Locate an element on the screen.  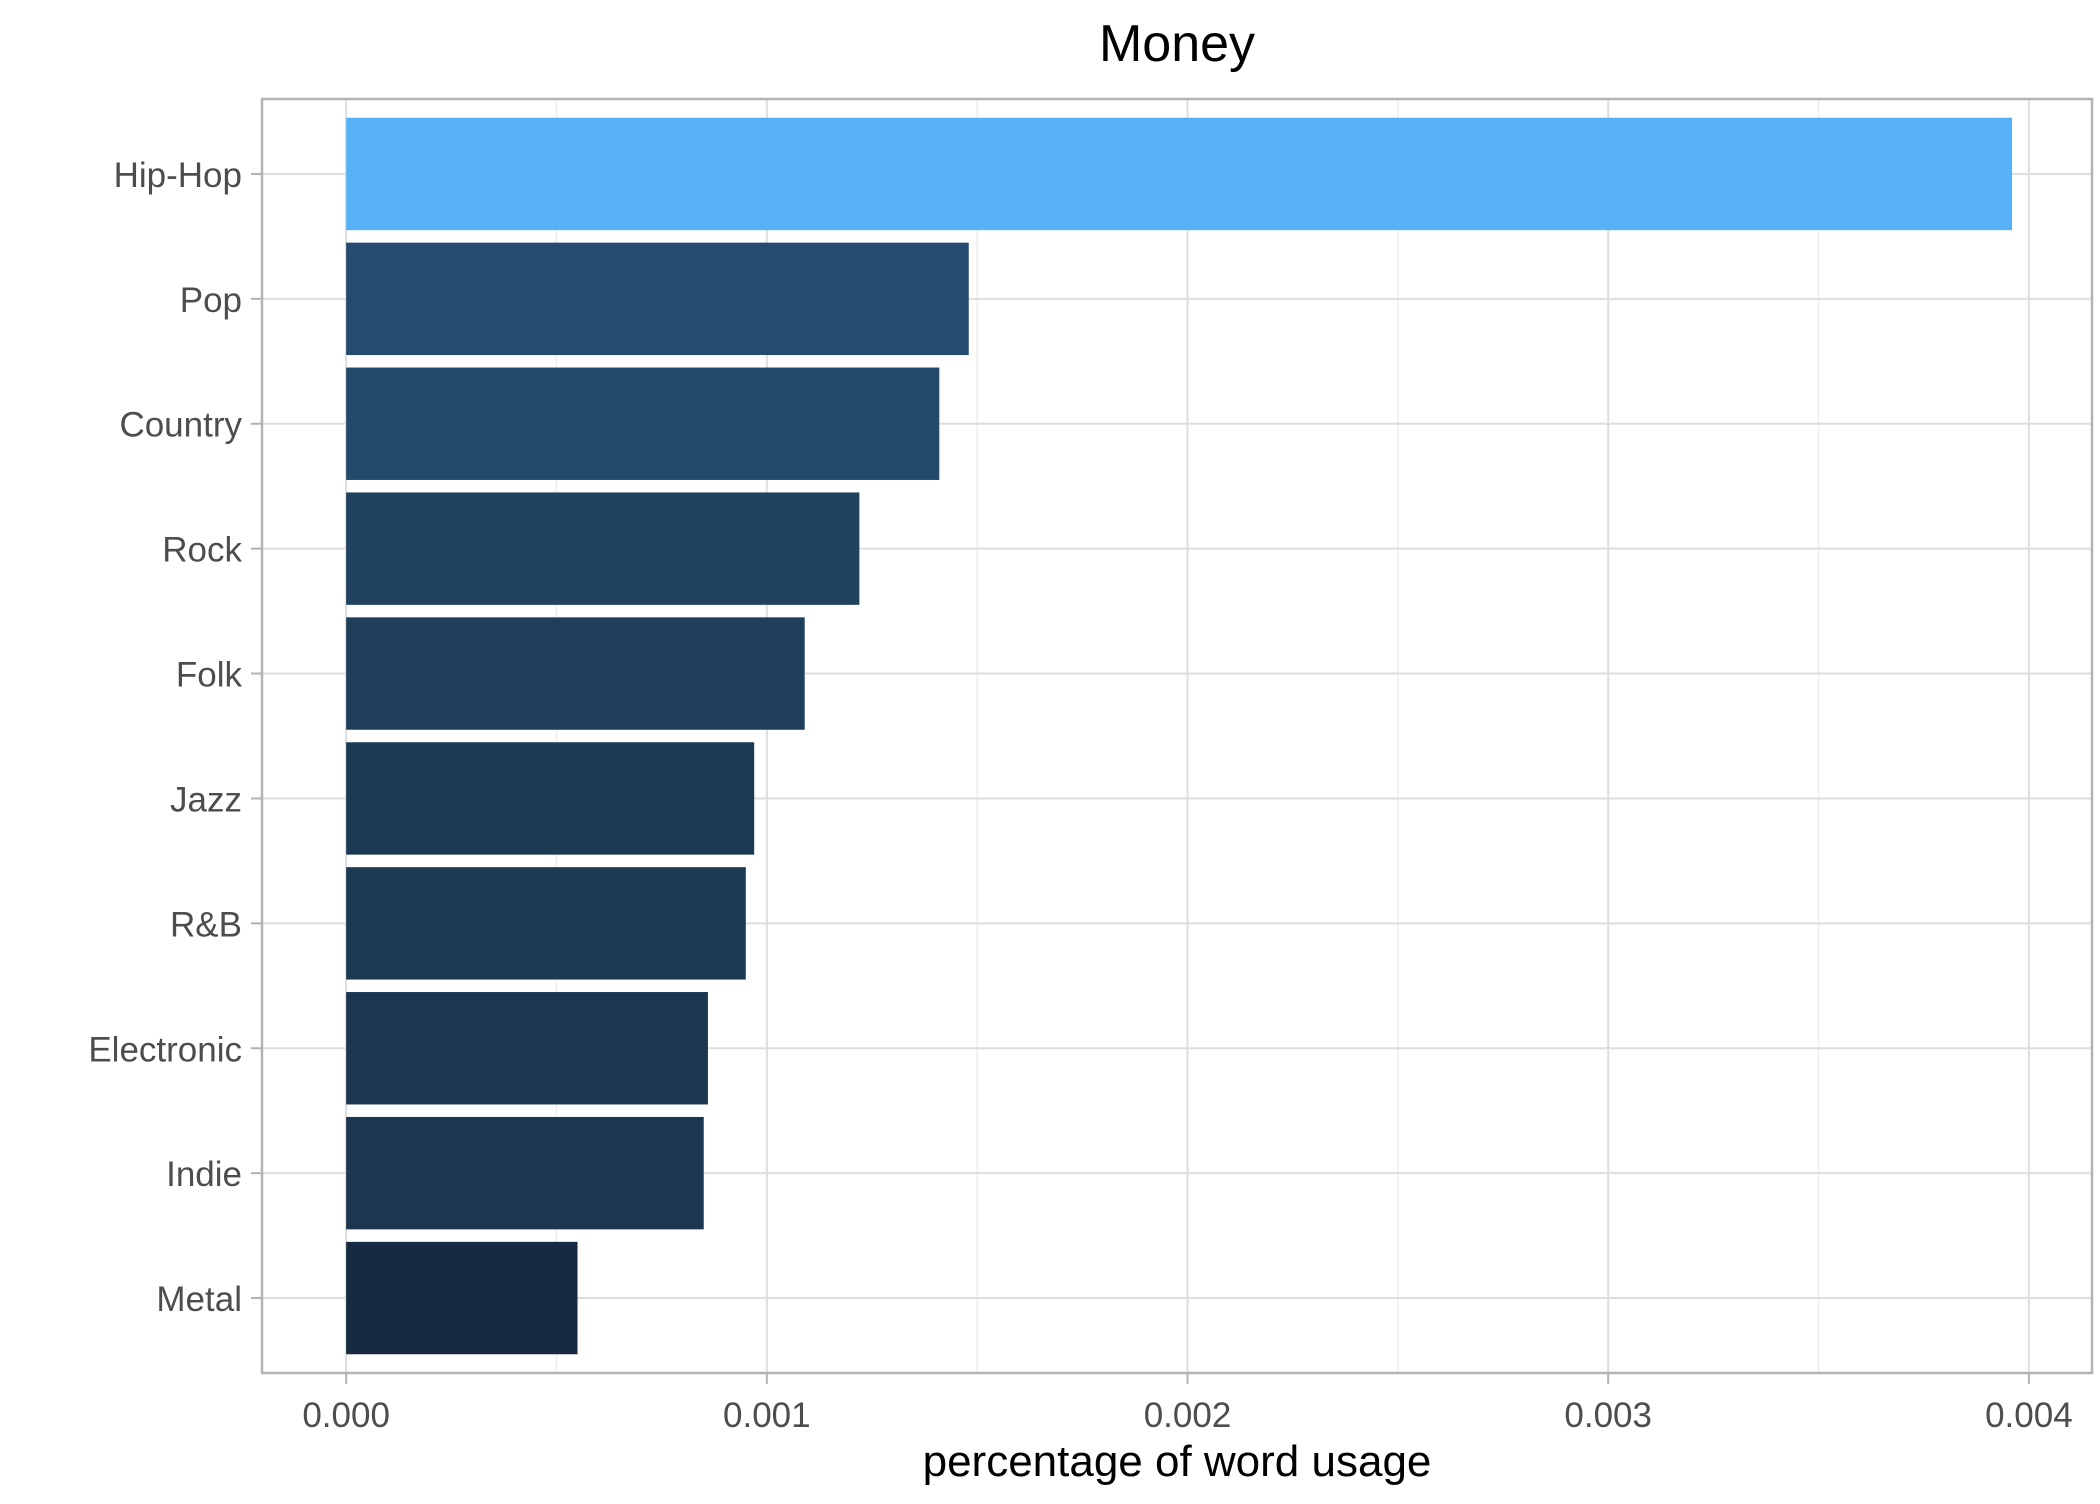
y-tick-label: Jazz is located at coordinates (206, 799).